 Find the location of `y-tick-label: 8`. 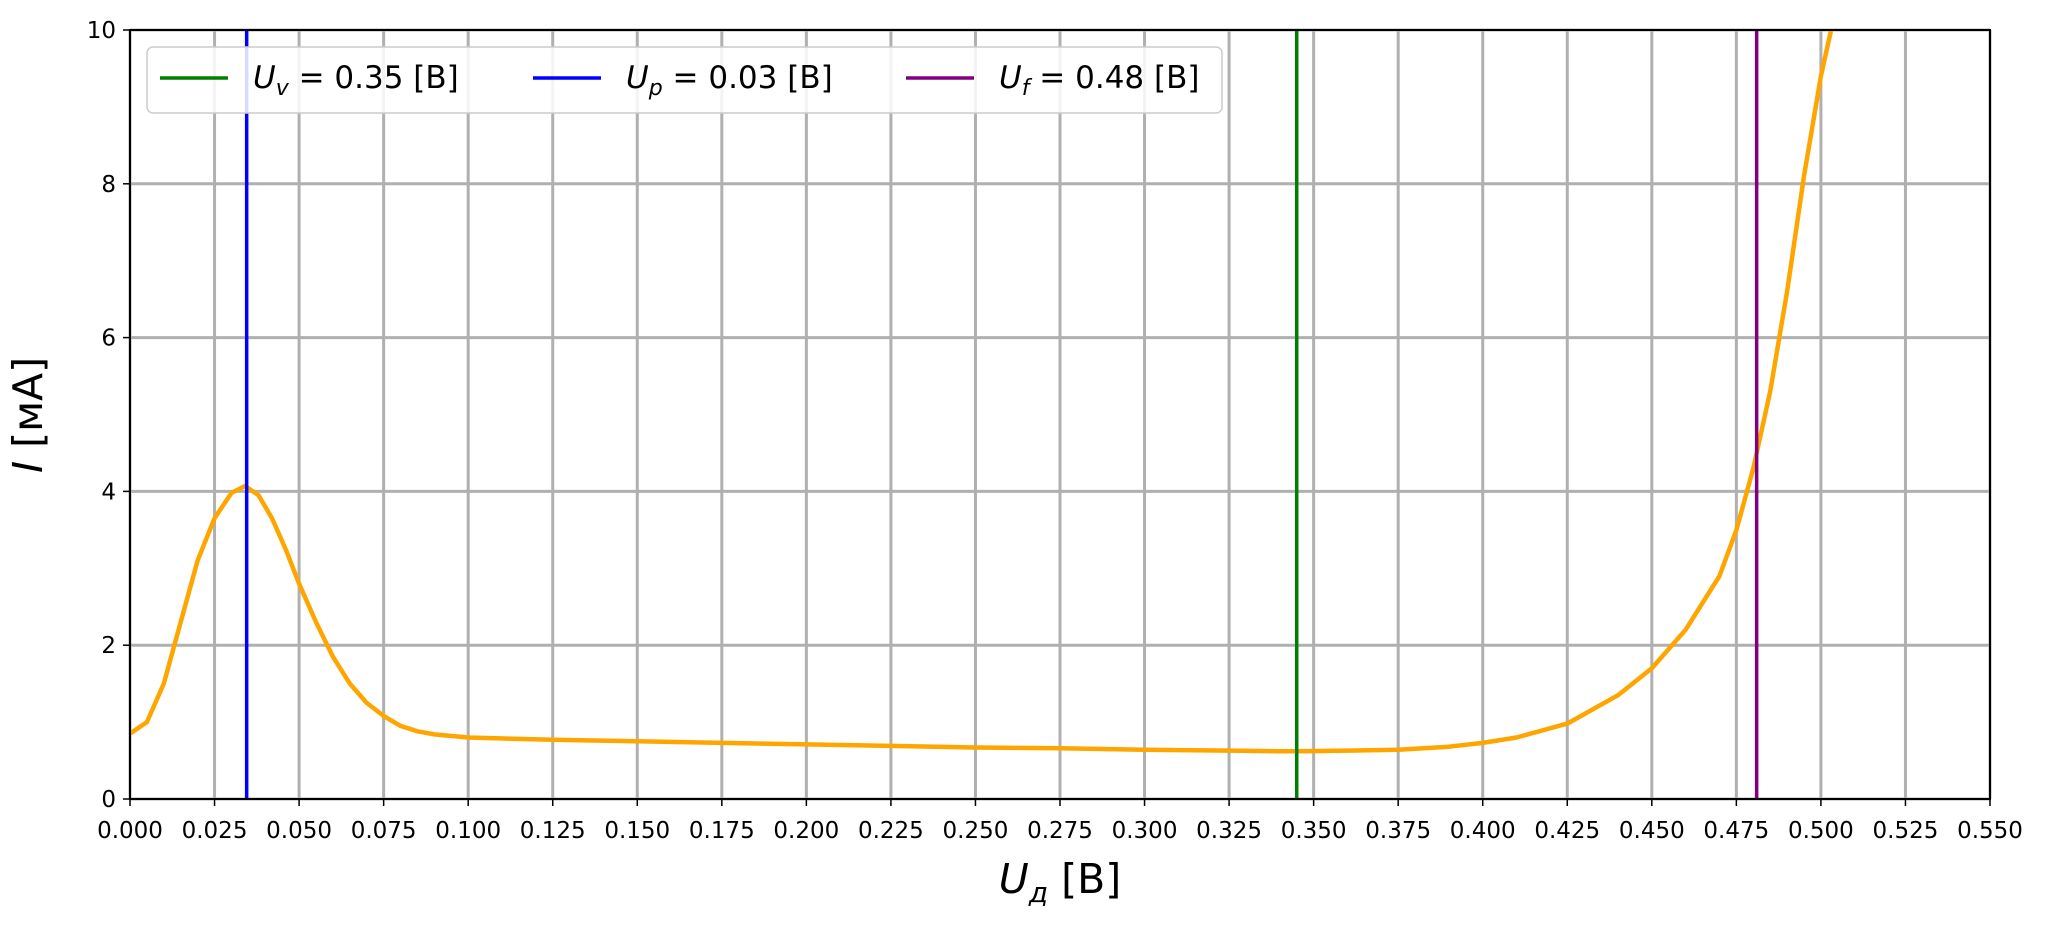

y-tick-label: 8 is located at coordinates (108, 185).